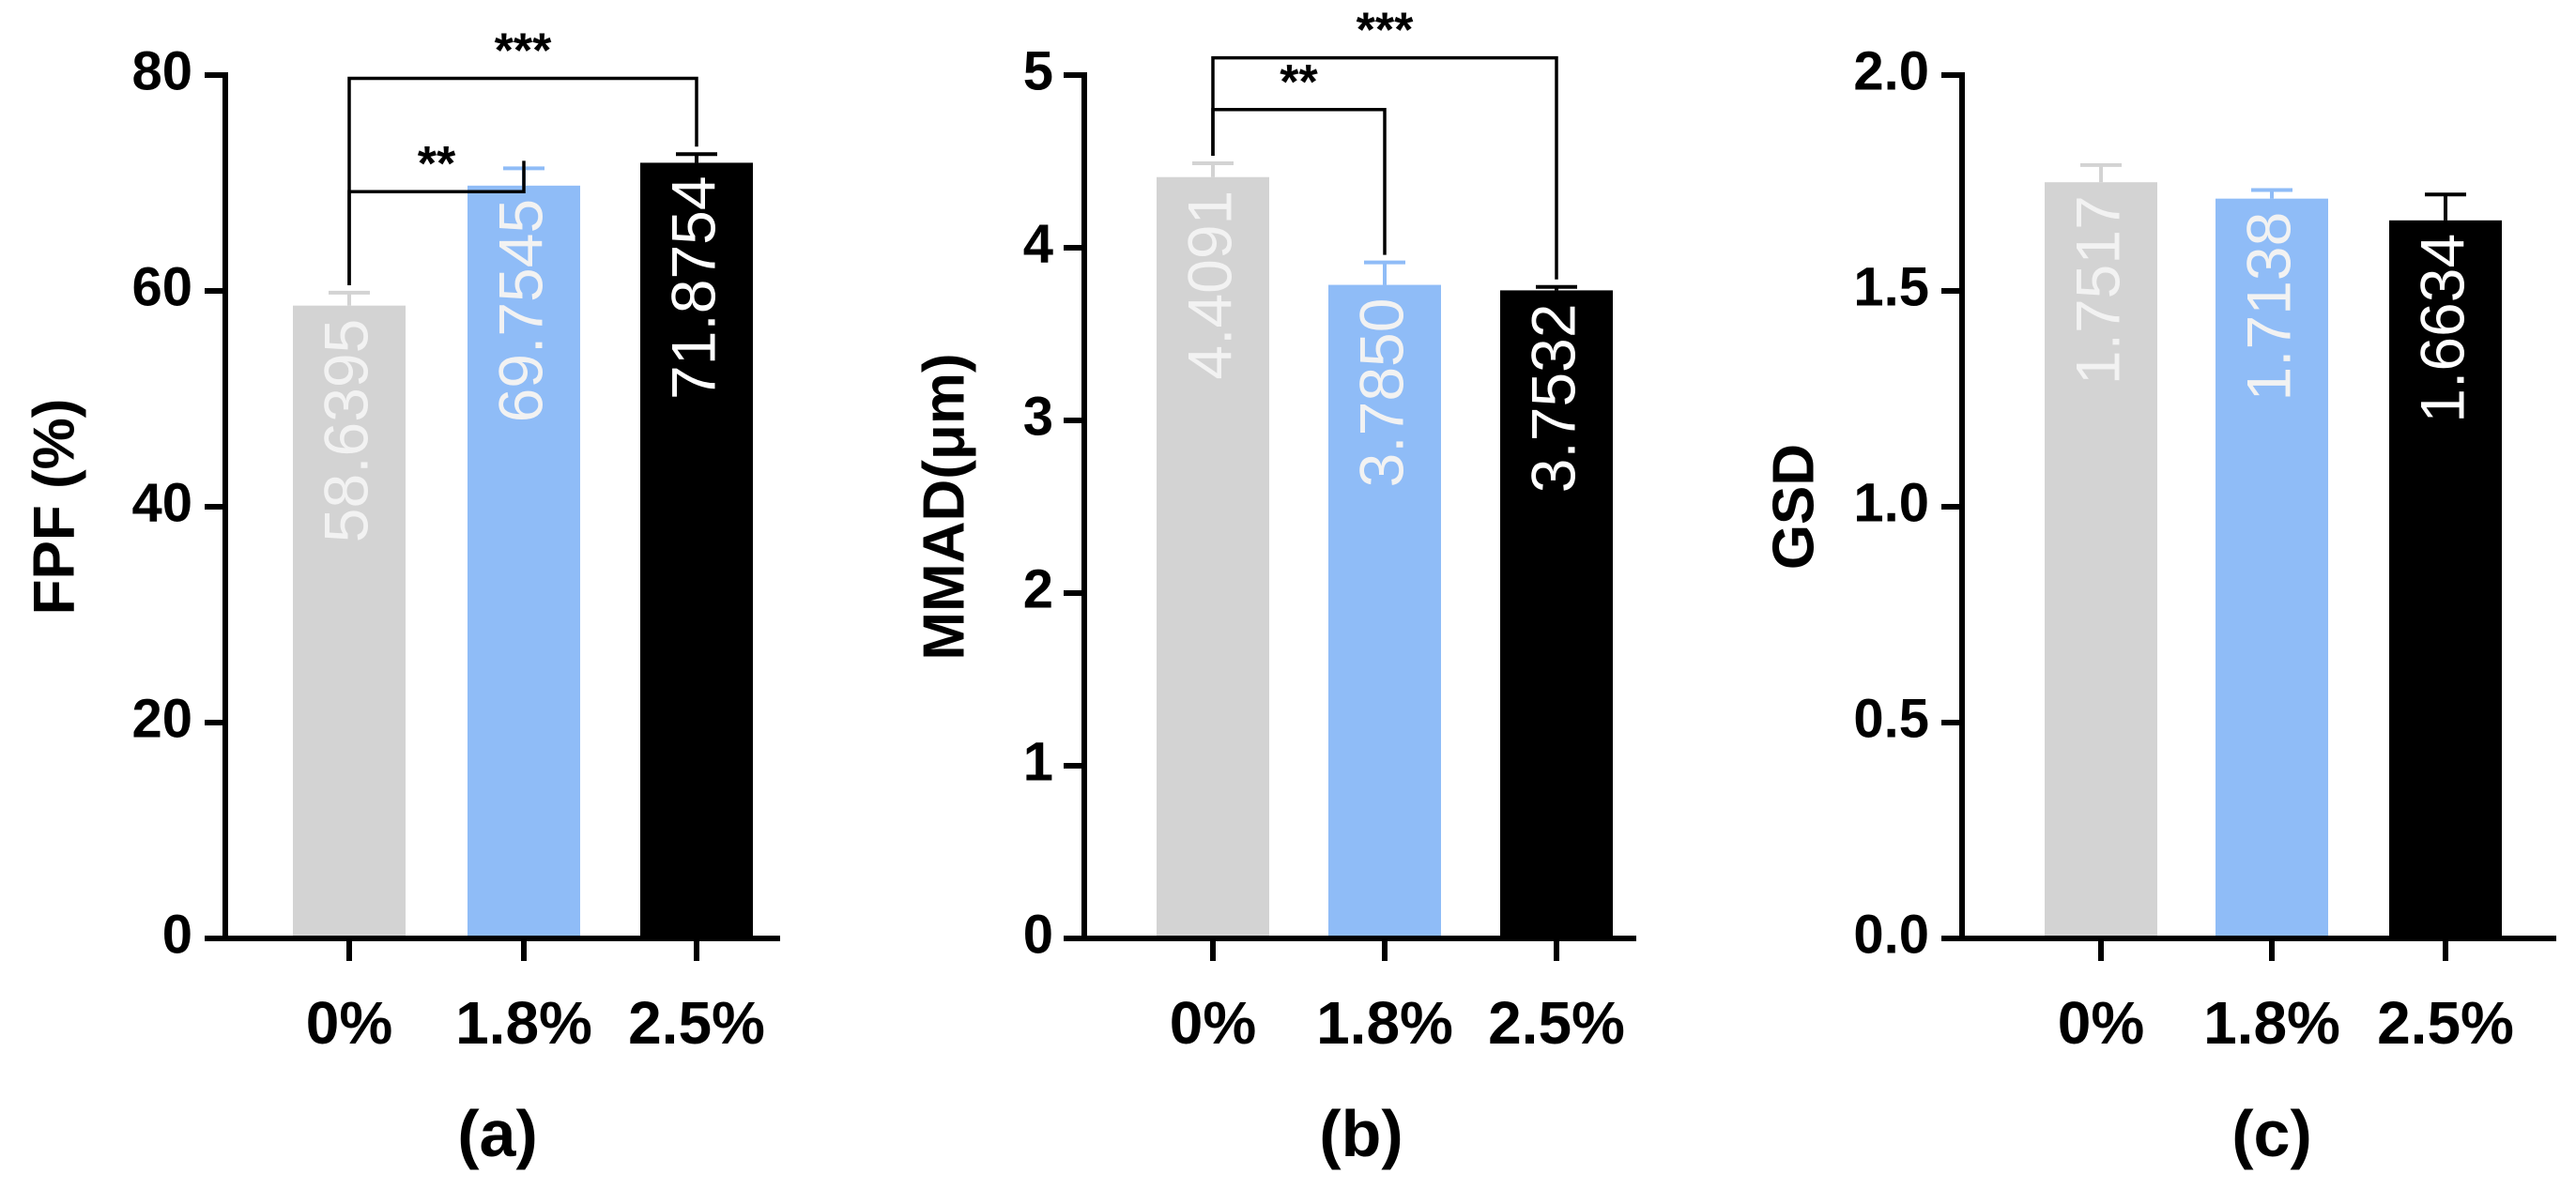 The image size is (2576, 1204). I want to click on bar-value-label: 1.6634, so click(2442, 328).